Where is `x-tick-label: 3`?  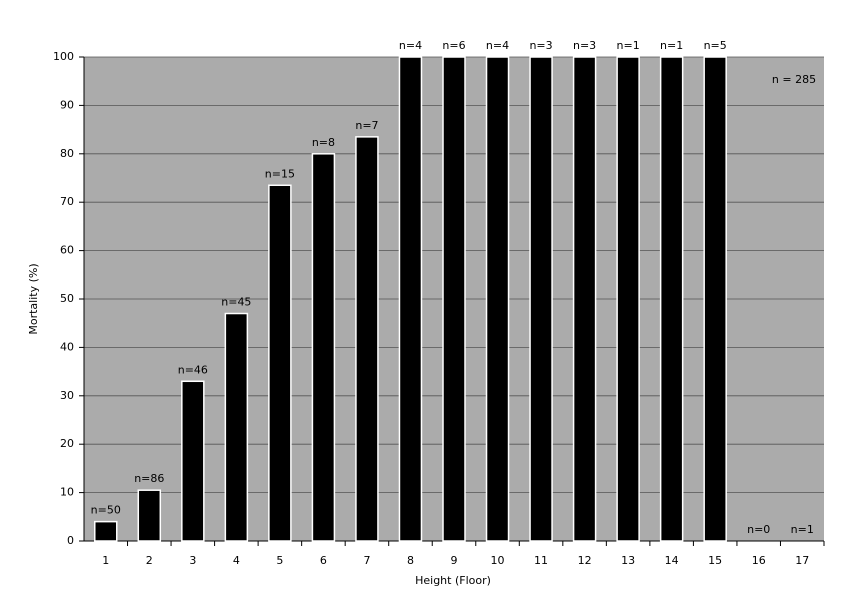
x-tick-label: 3 is located at coordinates (192, 560).